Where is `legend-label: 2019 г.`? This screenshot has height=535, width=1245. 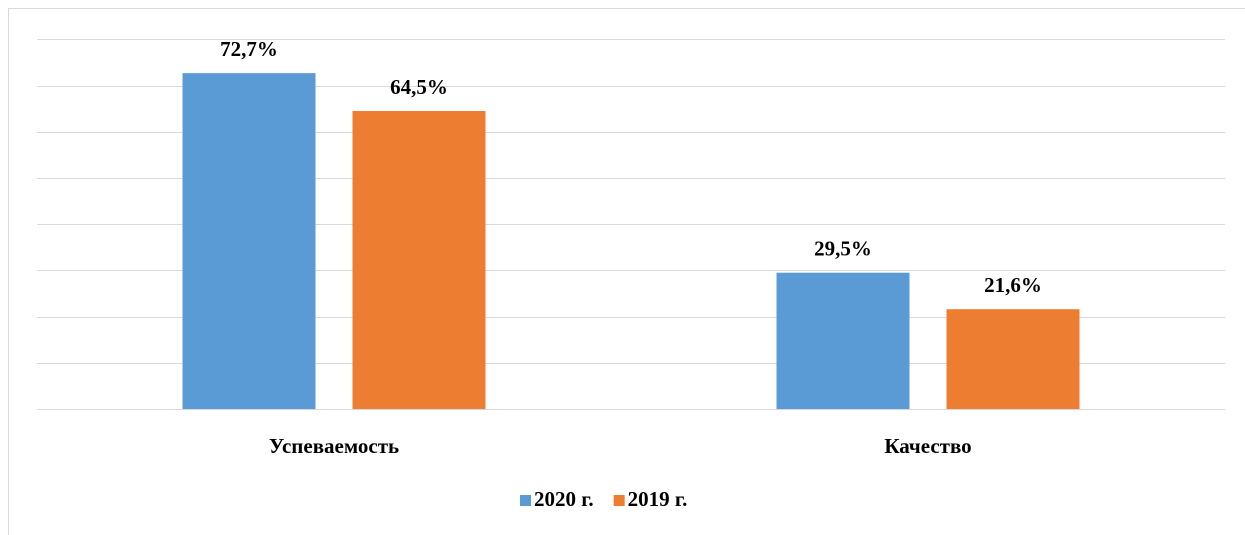 legend-label: 2019 г. is located at coordinates (658, 499).